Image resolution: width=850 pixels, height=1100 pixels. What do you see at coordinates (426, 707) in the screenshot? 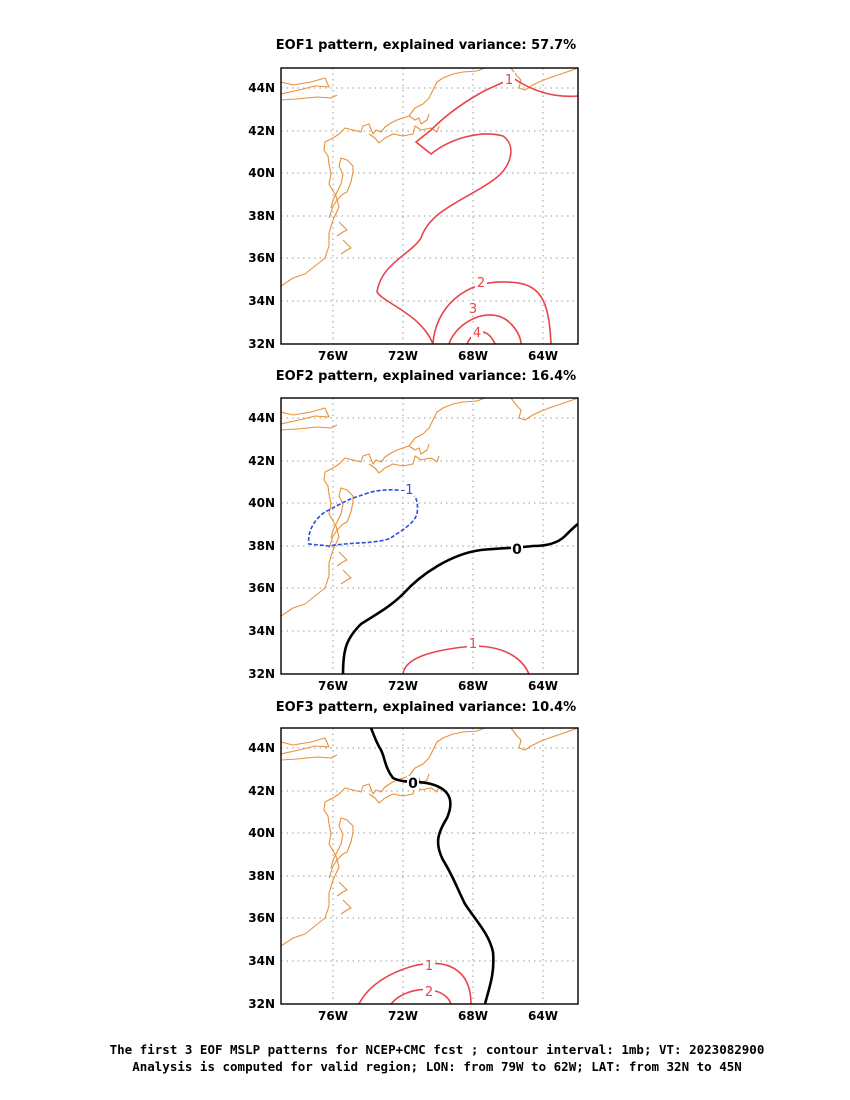
I see `panel-title: EOF3 pattern, explained variance: 10.4%` at bounding box center [426, 707].